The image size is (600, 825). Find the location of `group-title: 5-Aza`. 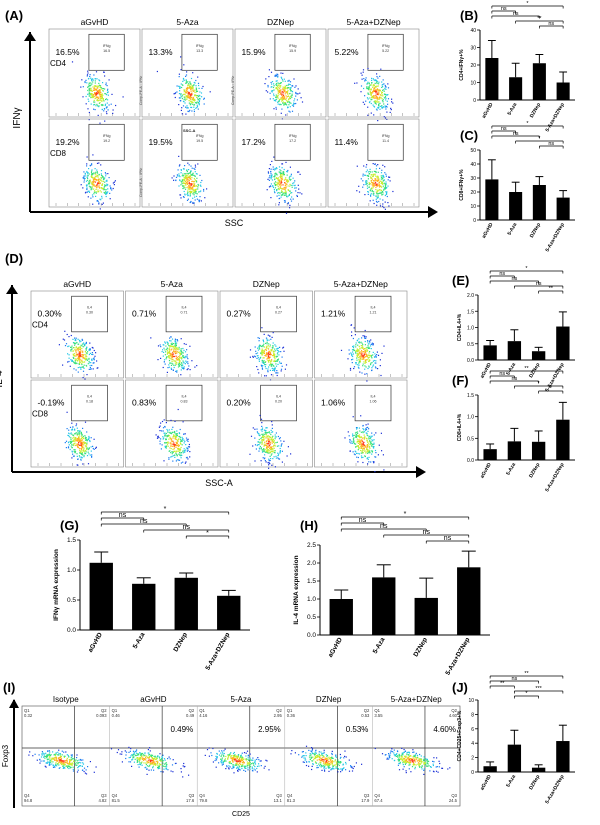

group-title: 5-Aza is located at coordinates (172, 284).